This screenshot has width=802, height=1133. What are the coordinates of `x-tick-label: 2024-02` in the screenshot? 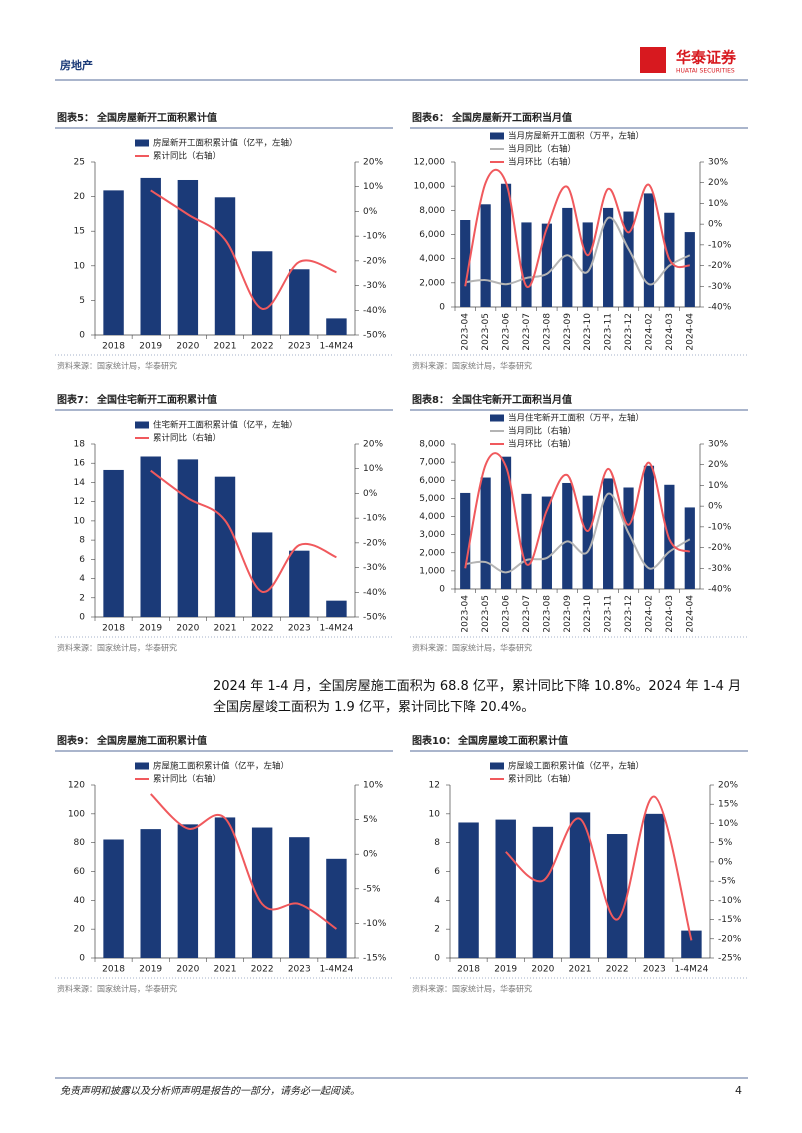 It's located at (649, 614).